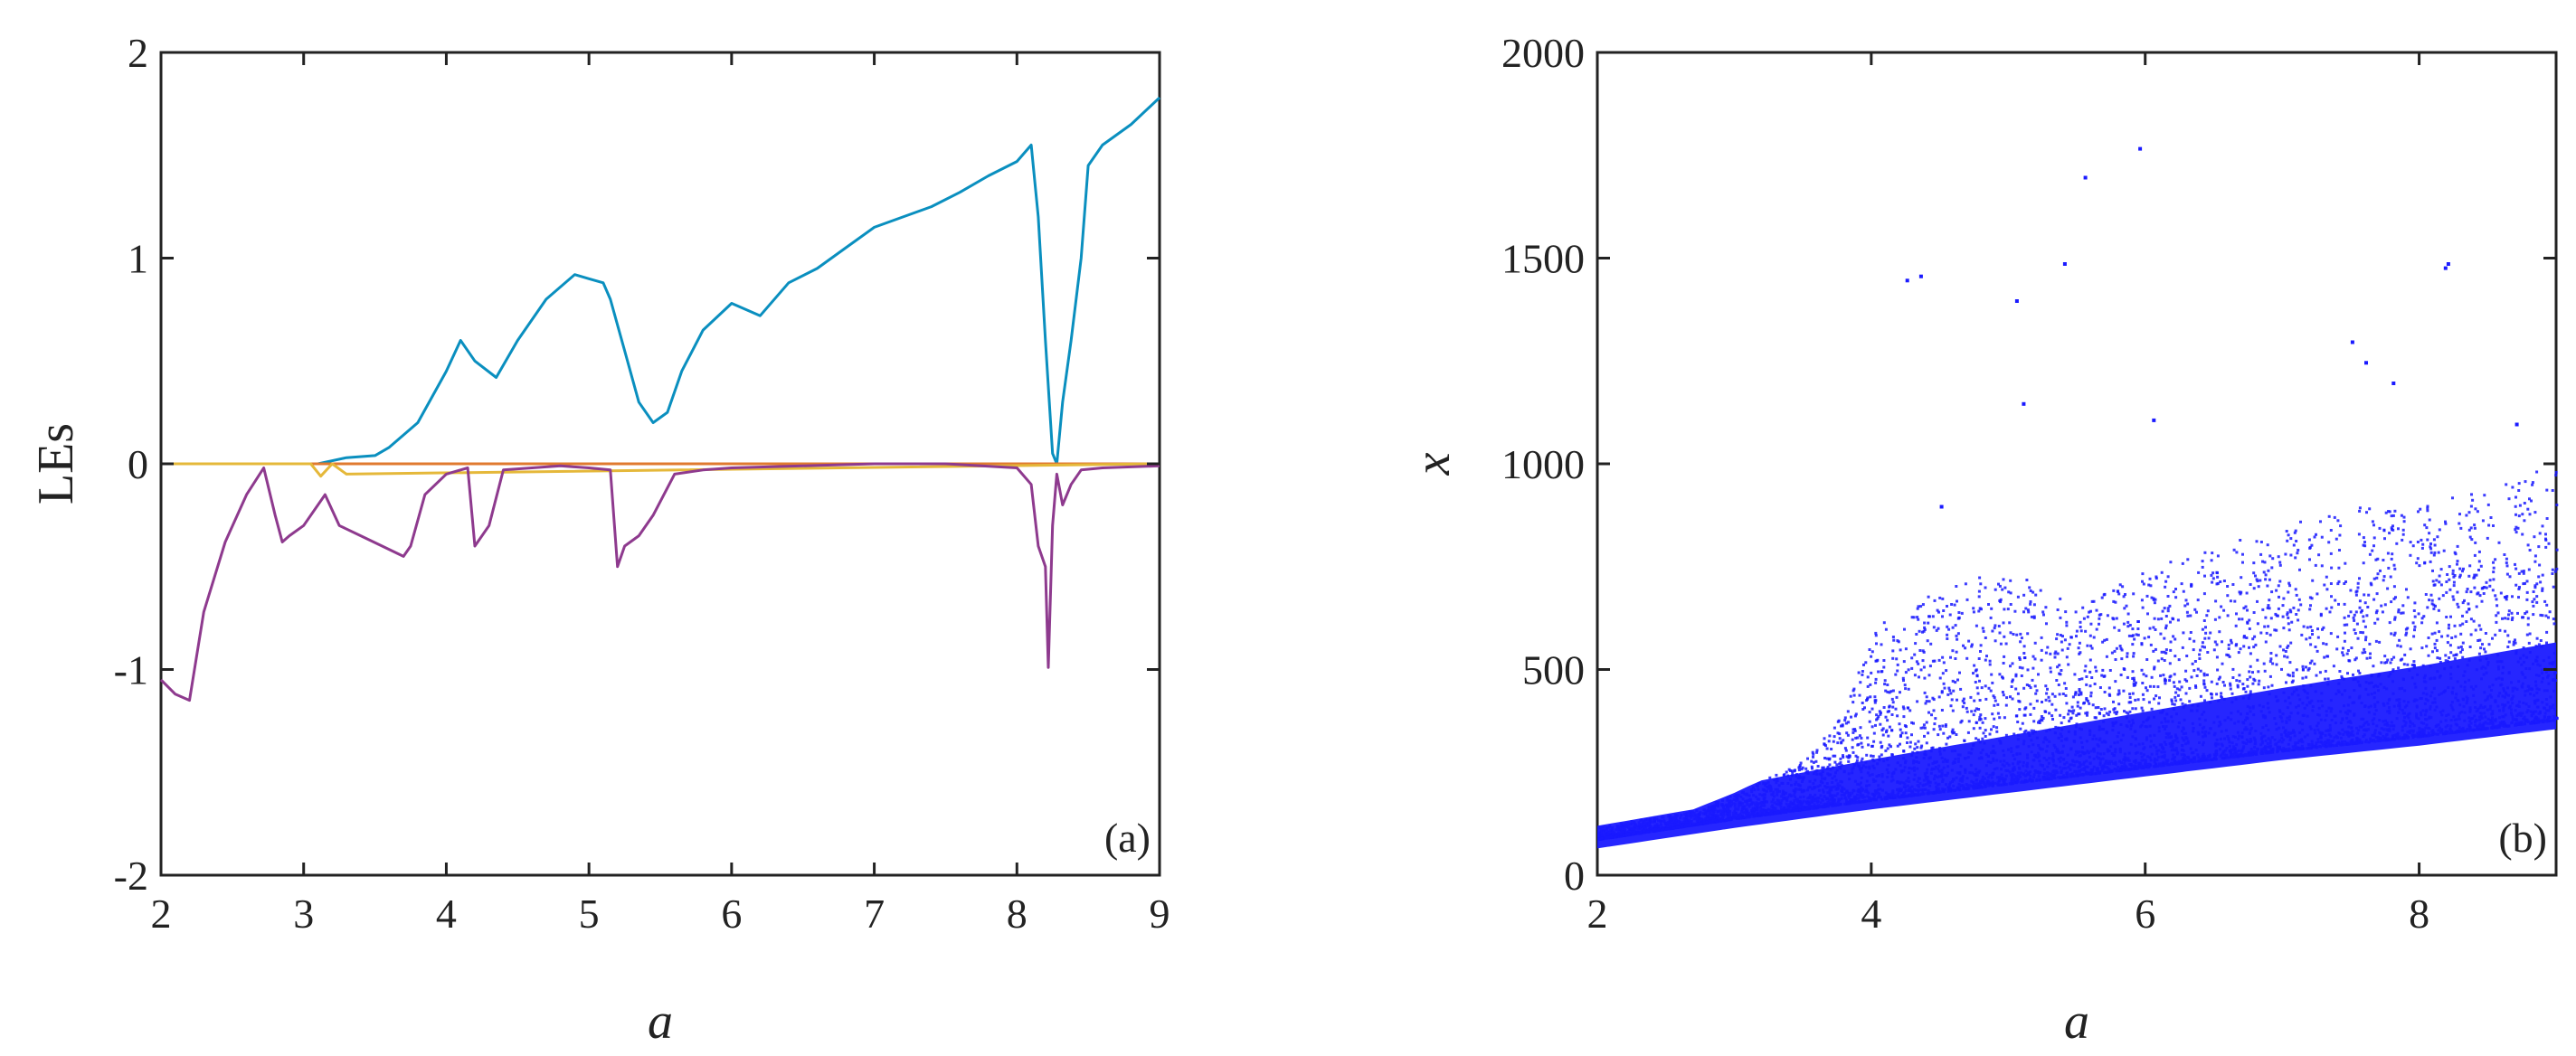 The width and height of the screenshot is (2576, 1056). What do you see at coordinates (661, 1022) in the screenshot?
I see `panel-a-x-axis-label: a` at bounding box center [661, 1022].